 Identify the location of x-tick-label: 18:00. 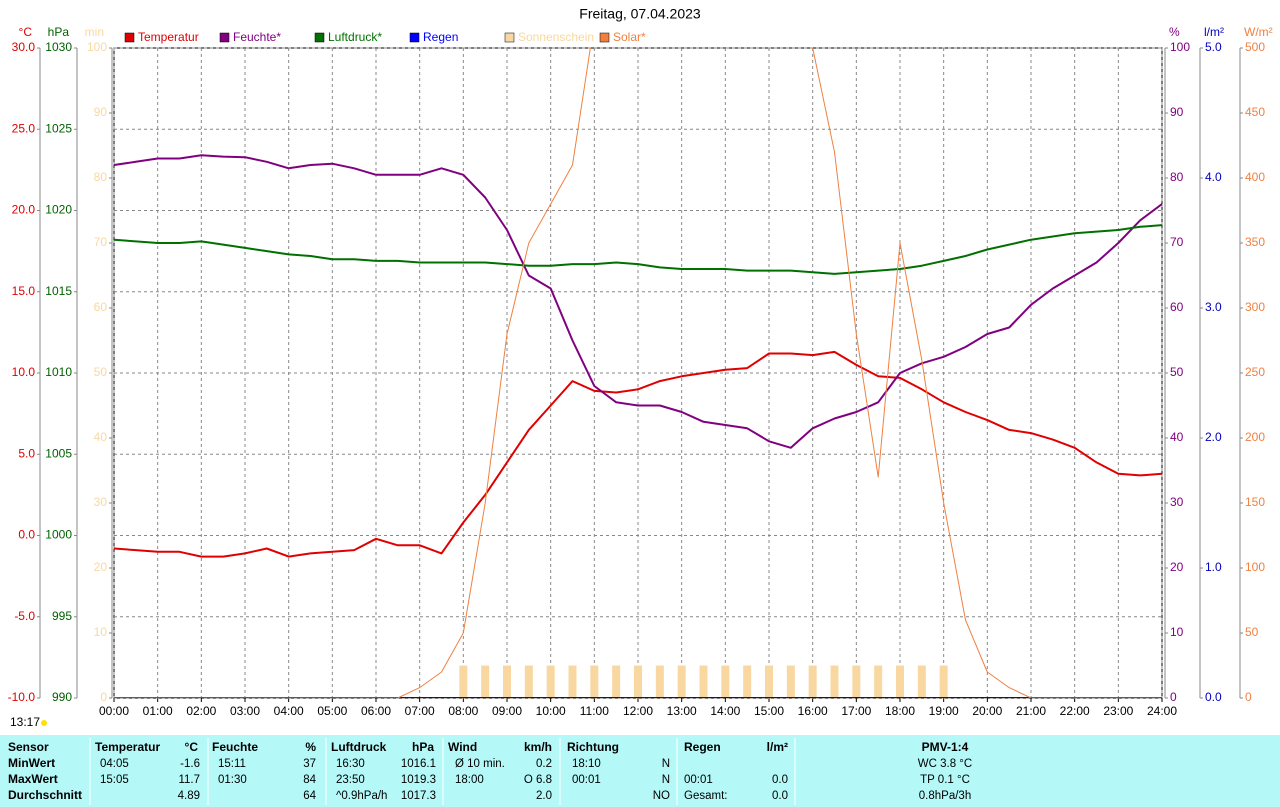
(900, 711).